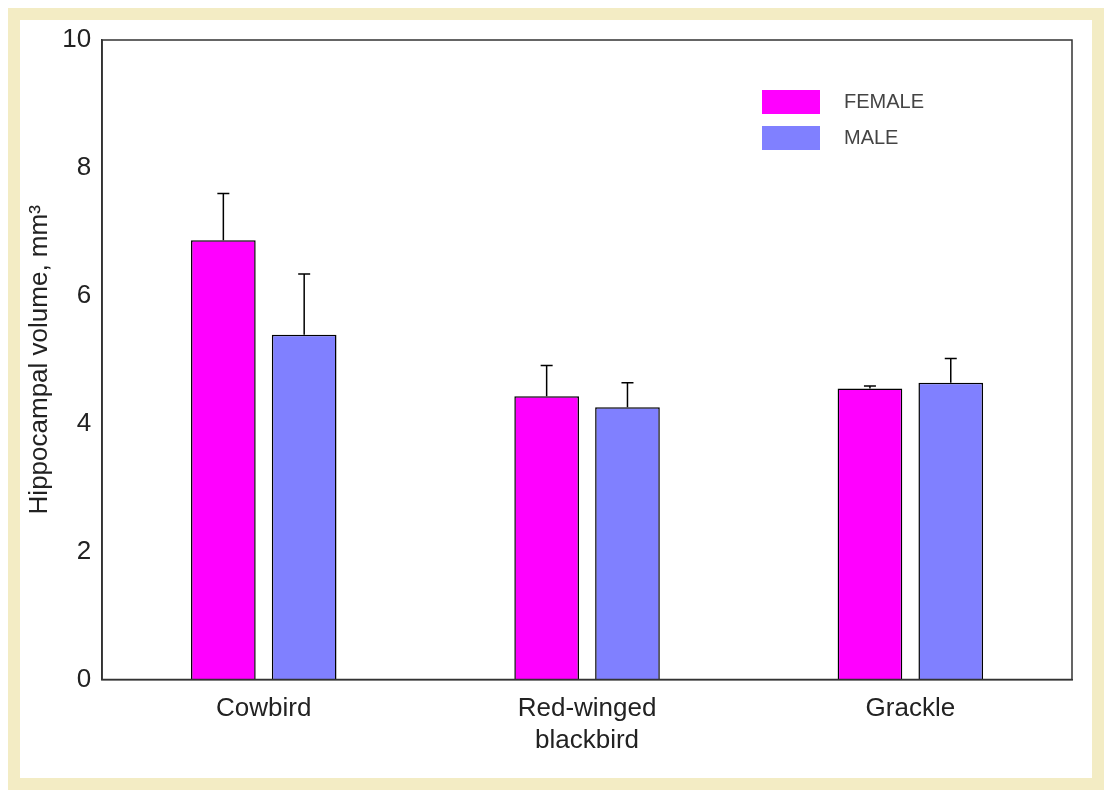  Describe the element at coordinates (84, 549) in the screenshot. I see `y-tick-label: 2` at that location.